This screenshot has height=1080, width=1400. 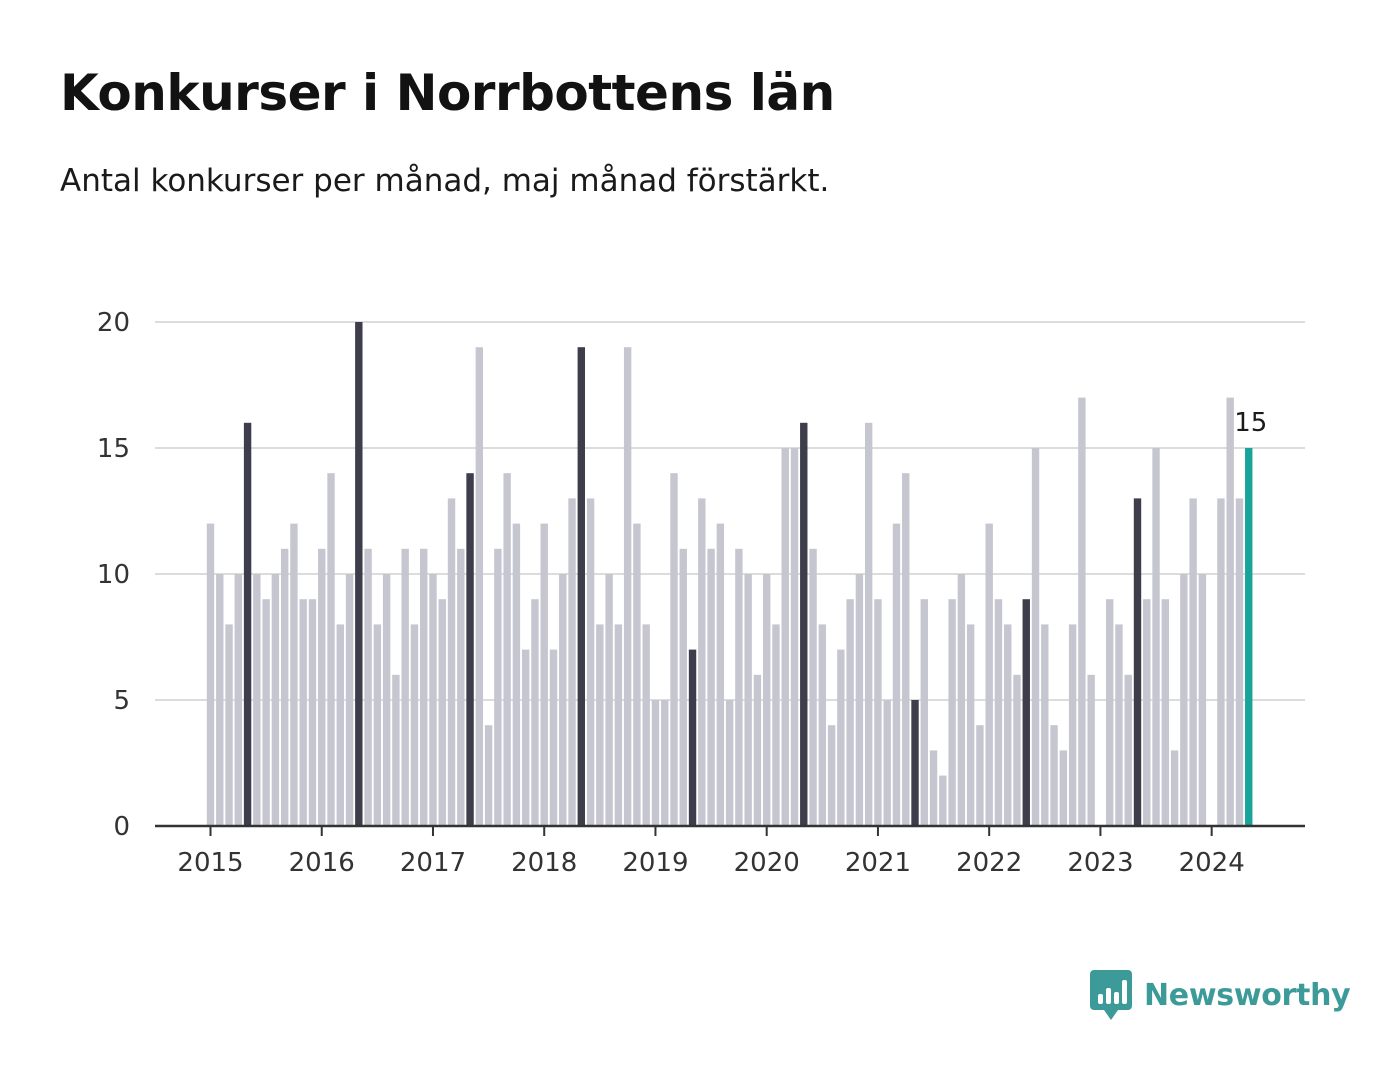 What do you see at coordinates (989, 863) in the screenshot?
I see `x-tick-label: 2022` at bounding box center [989, 863].